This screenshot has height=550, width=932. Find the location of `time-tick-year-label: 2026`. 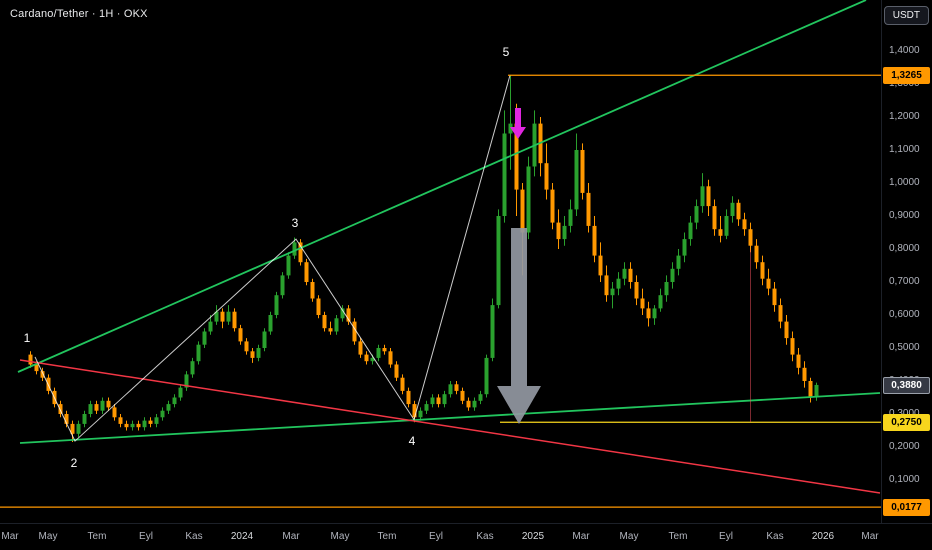

time-tick-year-label: 2026 is located at coordinates (823, 536).